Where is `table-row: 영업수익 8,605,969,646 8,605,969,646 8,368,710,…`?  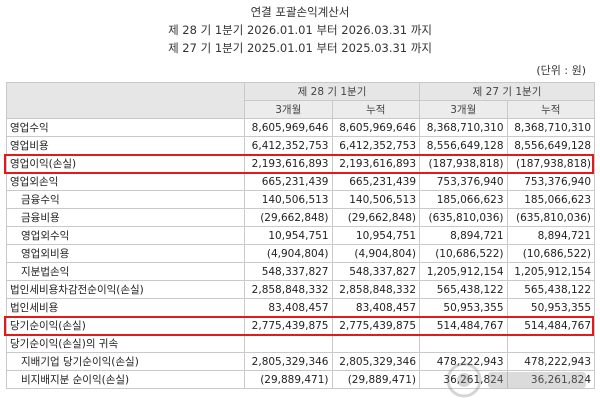 table-row: 영업수익 8,605,969,646 8,605,969,646 8,368,710,… is located at coordinates (301, 127).